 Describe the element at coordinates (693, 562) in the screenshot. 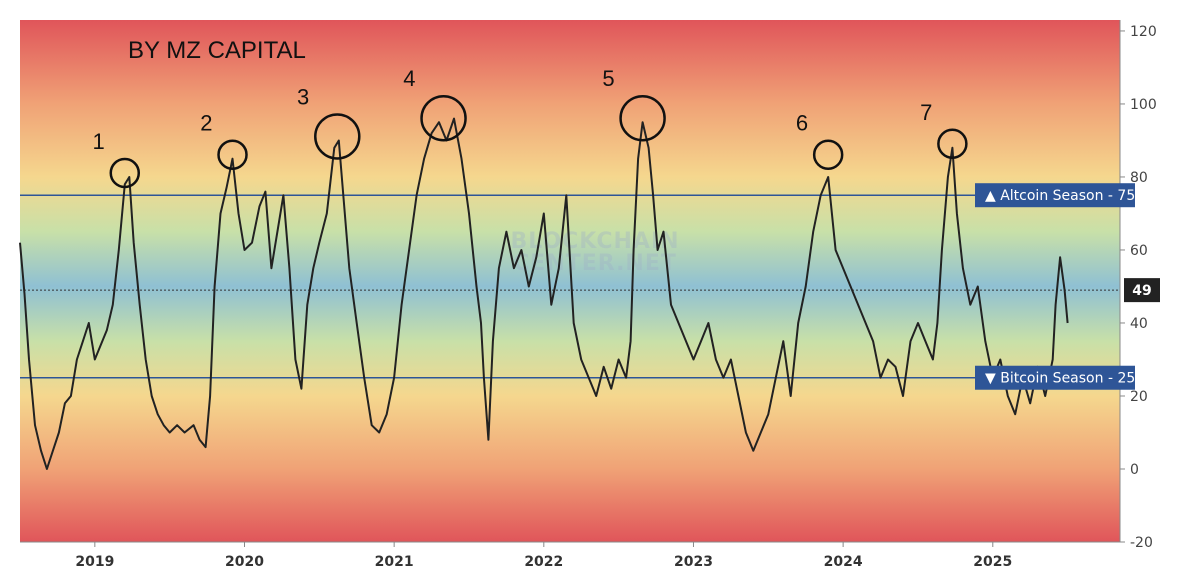

I see `x-tick-label: 2023` at that location.